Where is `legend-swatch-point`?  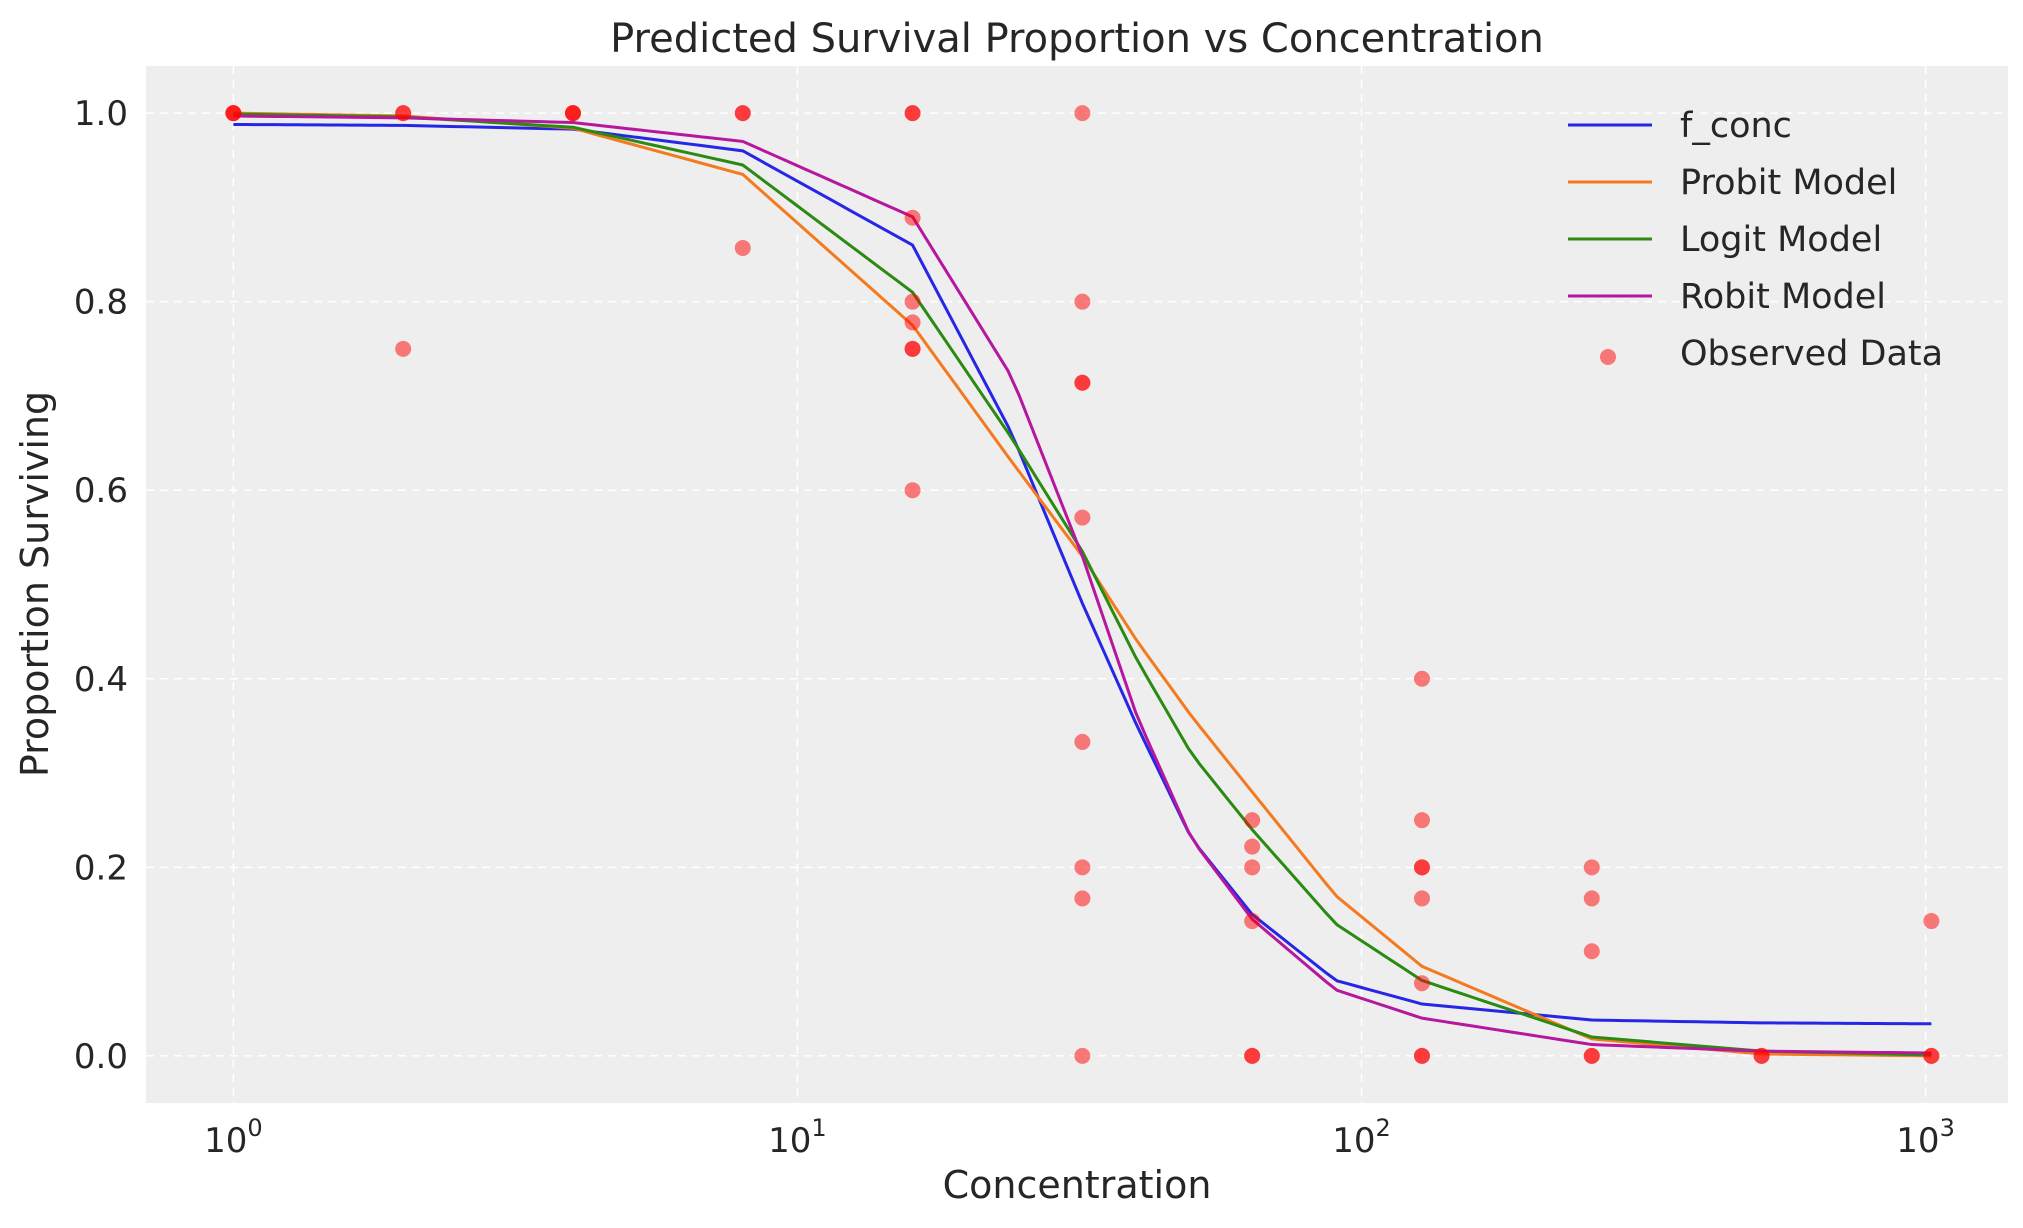 legend-swatch-point is located at coordinates (1608, 357).